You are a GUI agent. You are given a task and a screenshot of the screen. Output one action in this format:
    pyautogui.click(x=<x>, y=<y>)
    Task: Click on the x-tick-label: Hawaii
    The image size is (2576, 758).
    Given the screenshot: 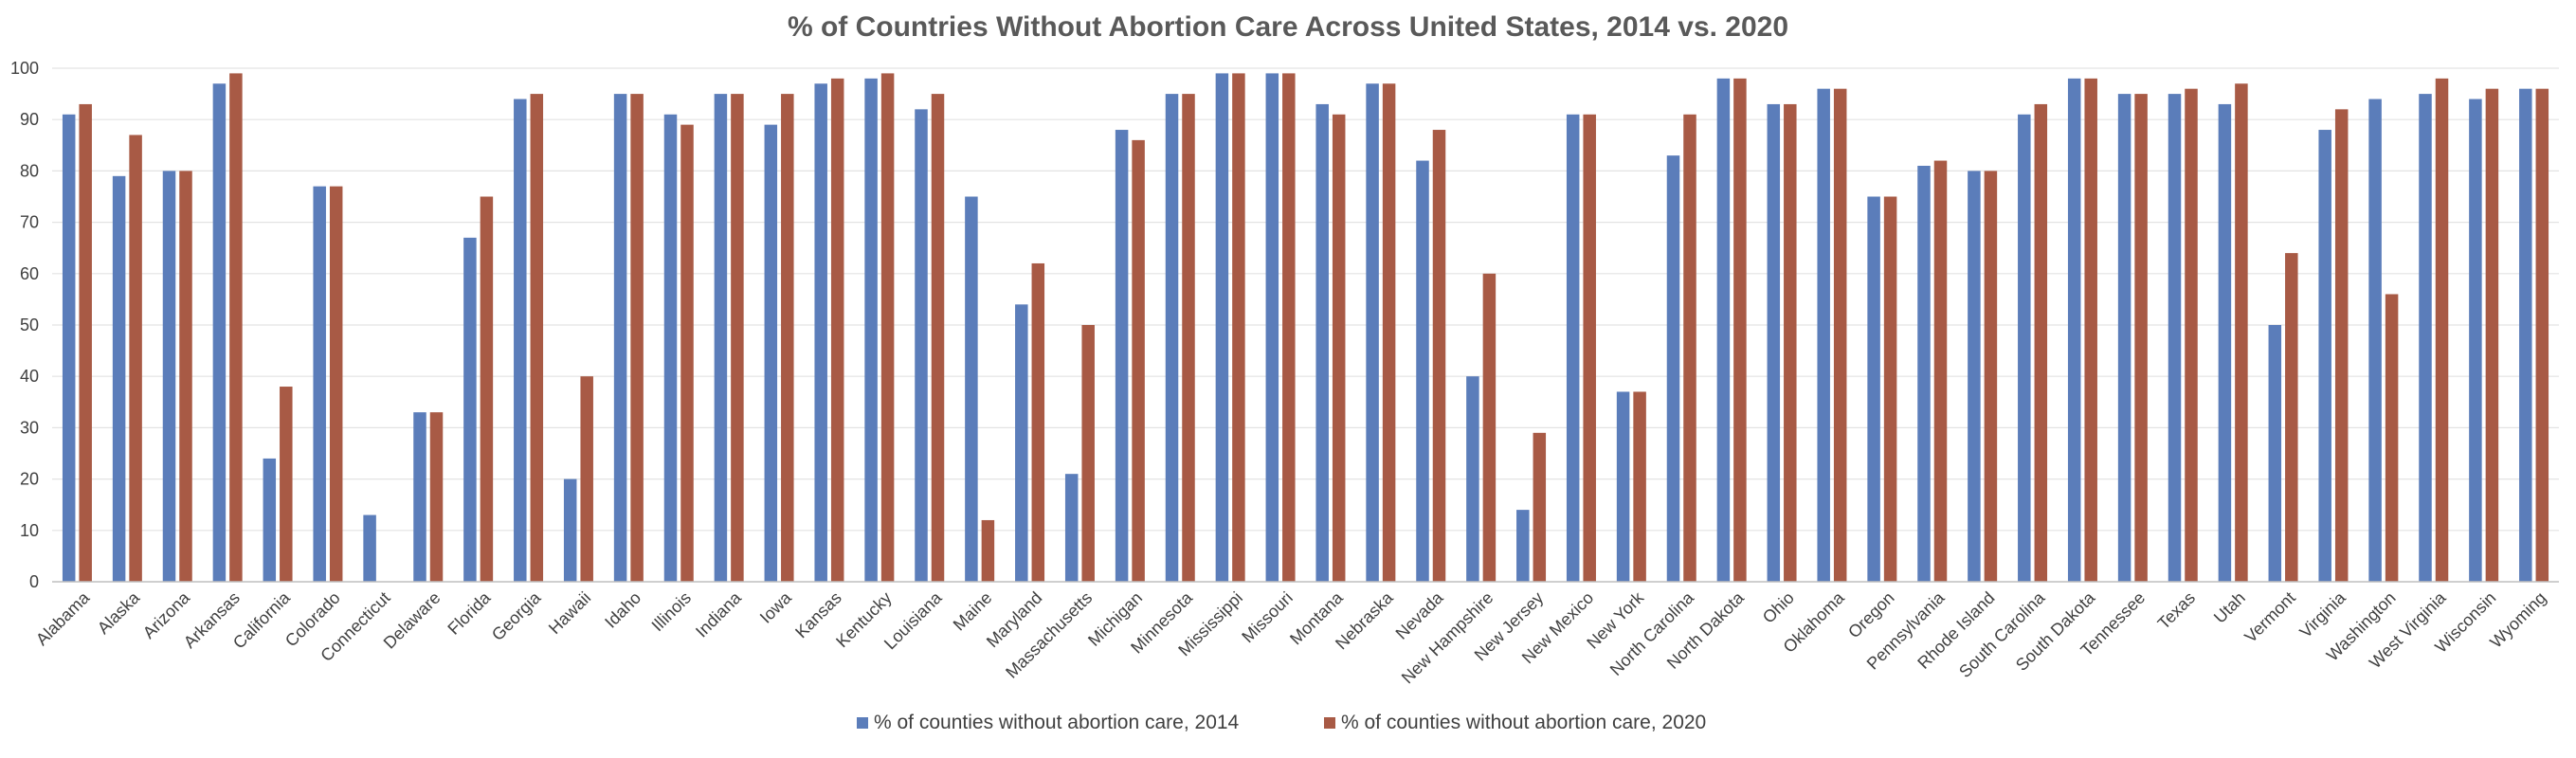 What is the action you would take?
    pyautogui.click(x=569, y=613)
    